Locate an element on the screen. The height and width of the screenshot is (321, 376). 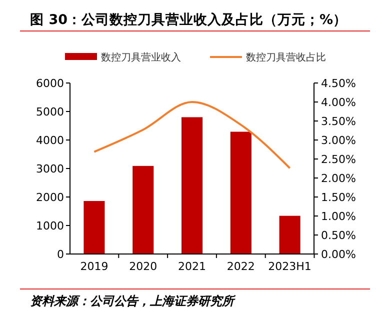
chart-title: 图 30：公司数控刀具营业收入及占比（万元；%） is located at coordinates (189, 20).